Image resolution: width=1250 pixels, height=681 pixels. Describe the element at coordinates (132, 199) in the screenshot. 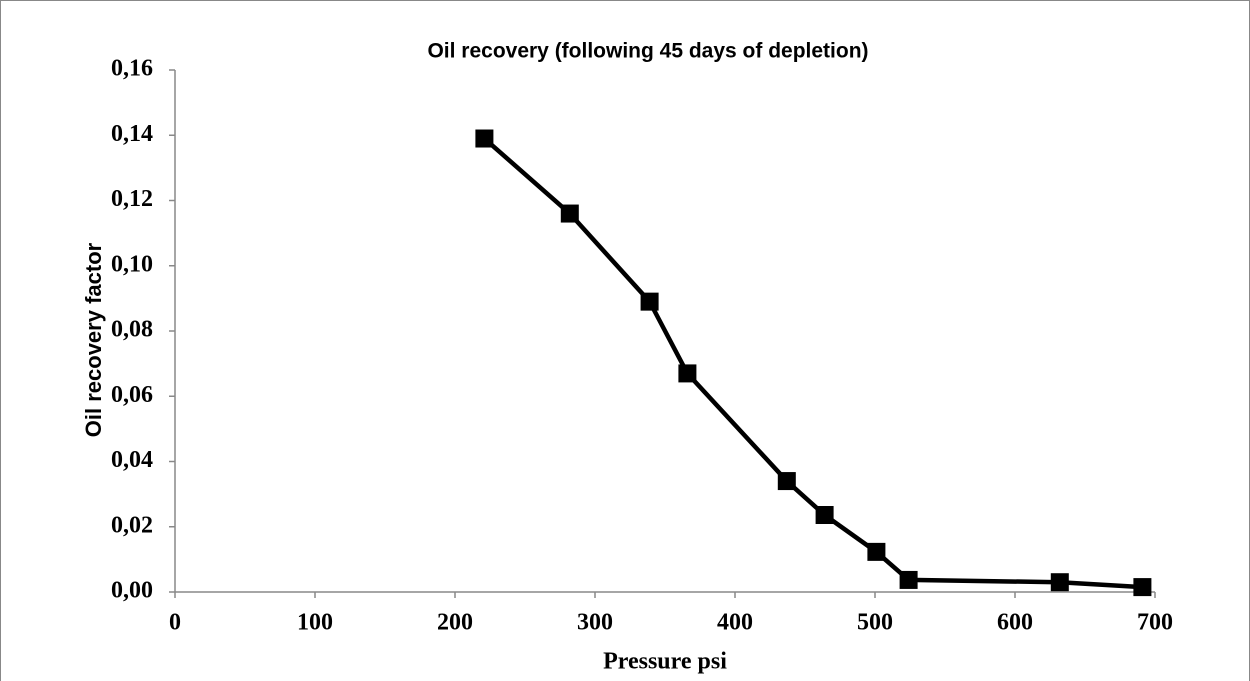

I see `y-tick-label: 0,12` at that location.